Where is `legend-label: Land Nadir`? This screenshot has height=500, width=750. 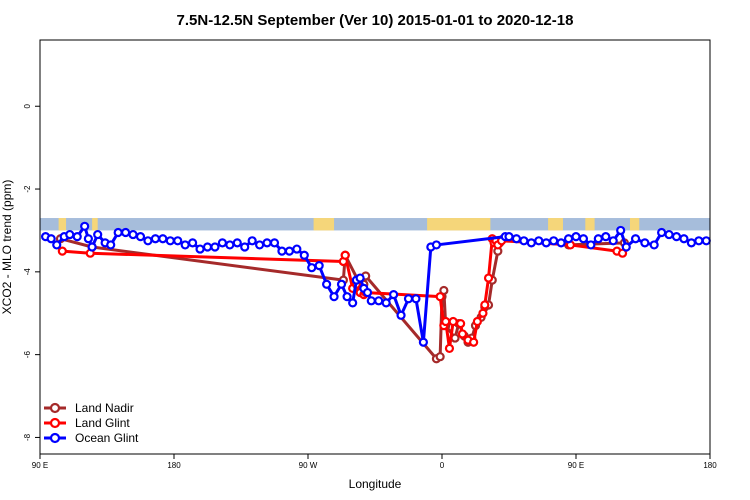
legend-label: Land Nadir is located at coordinates (104, 408).